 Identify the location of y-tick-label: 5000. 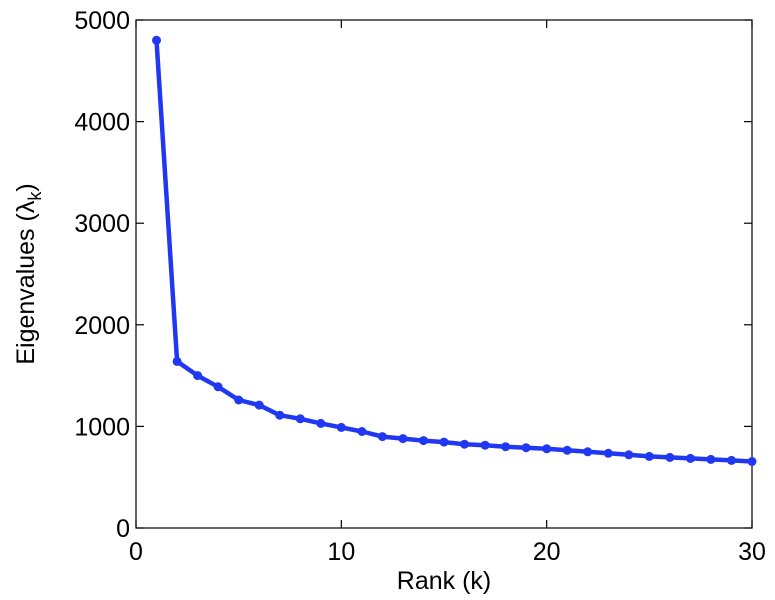
(102, 21).